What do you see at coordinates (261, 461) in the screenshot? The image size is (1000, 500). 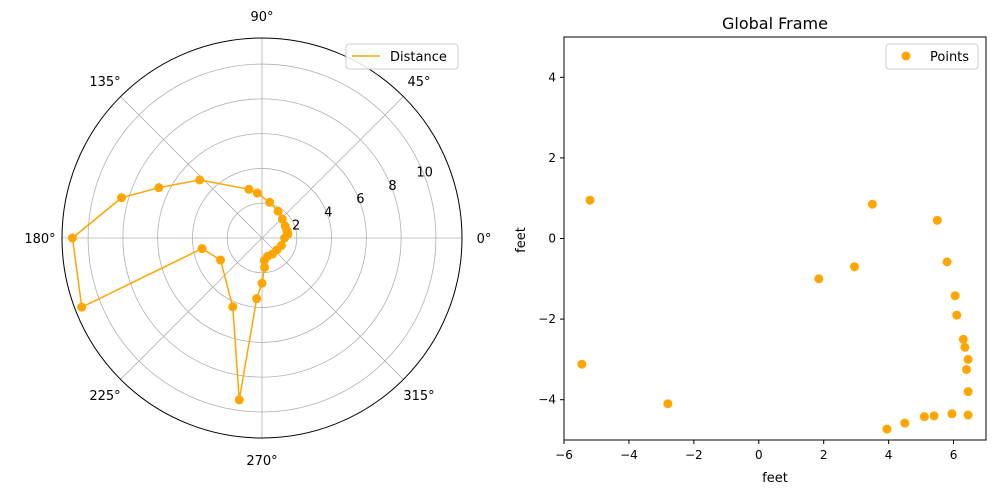 I see `polar-angle-tick-label: 270°` at bounding box center [261, 461].